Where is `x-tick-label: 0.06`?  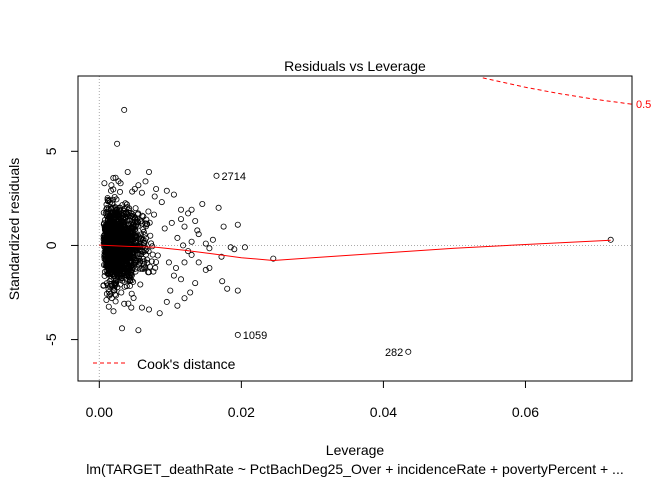
x-tick-label: 0.06 is located at coordinates (525, 412).